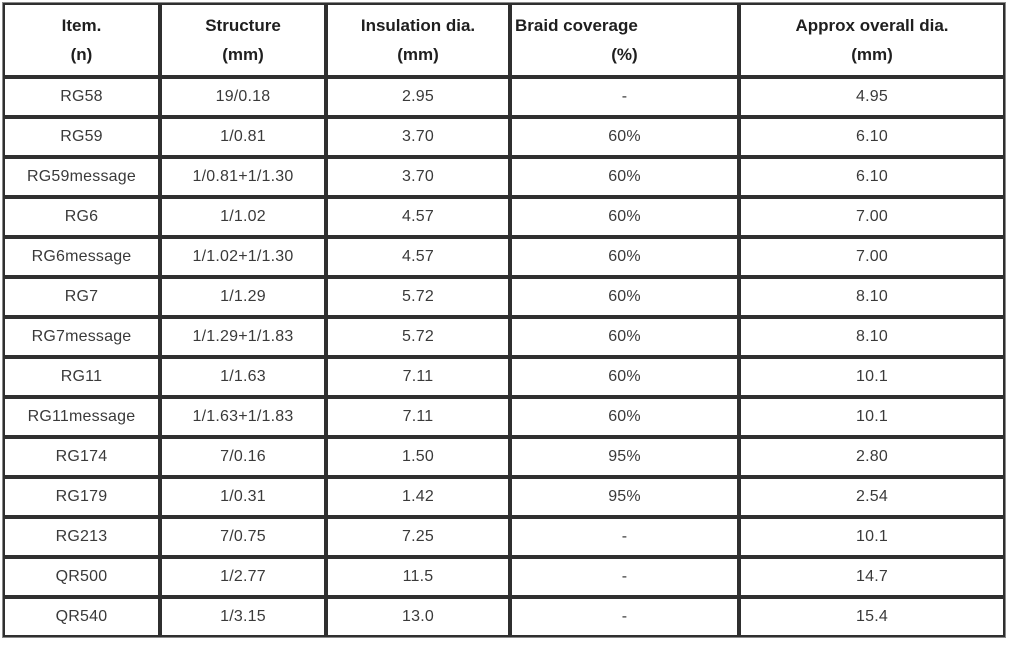 Image resolution: width=1010 pixels, height=645 pixels. What do you see at coordinates (872, 497) in the screenshot?
I see `table-cell-overall: 2.54` at bounding box center [872, 497].